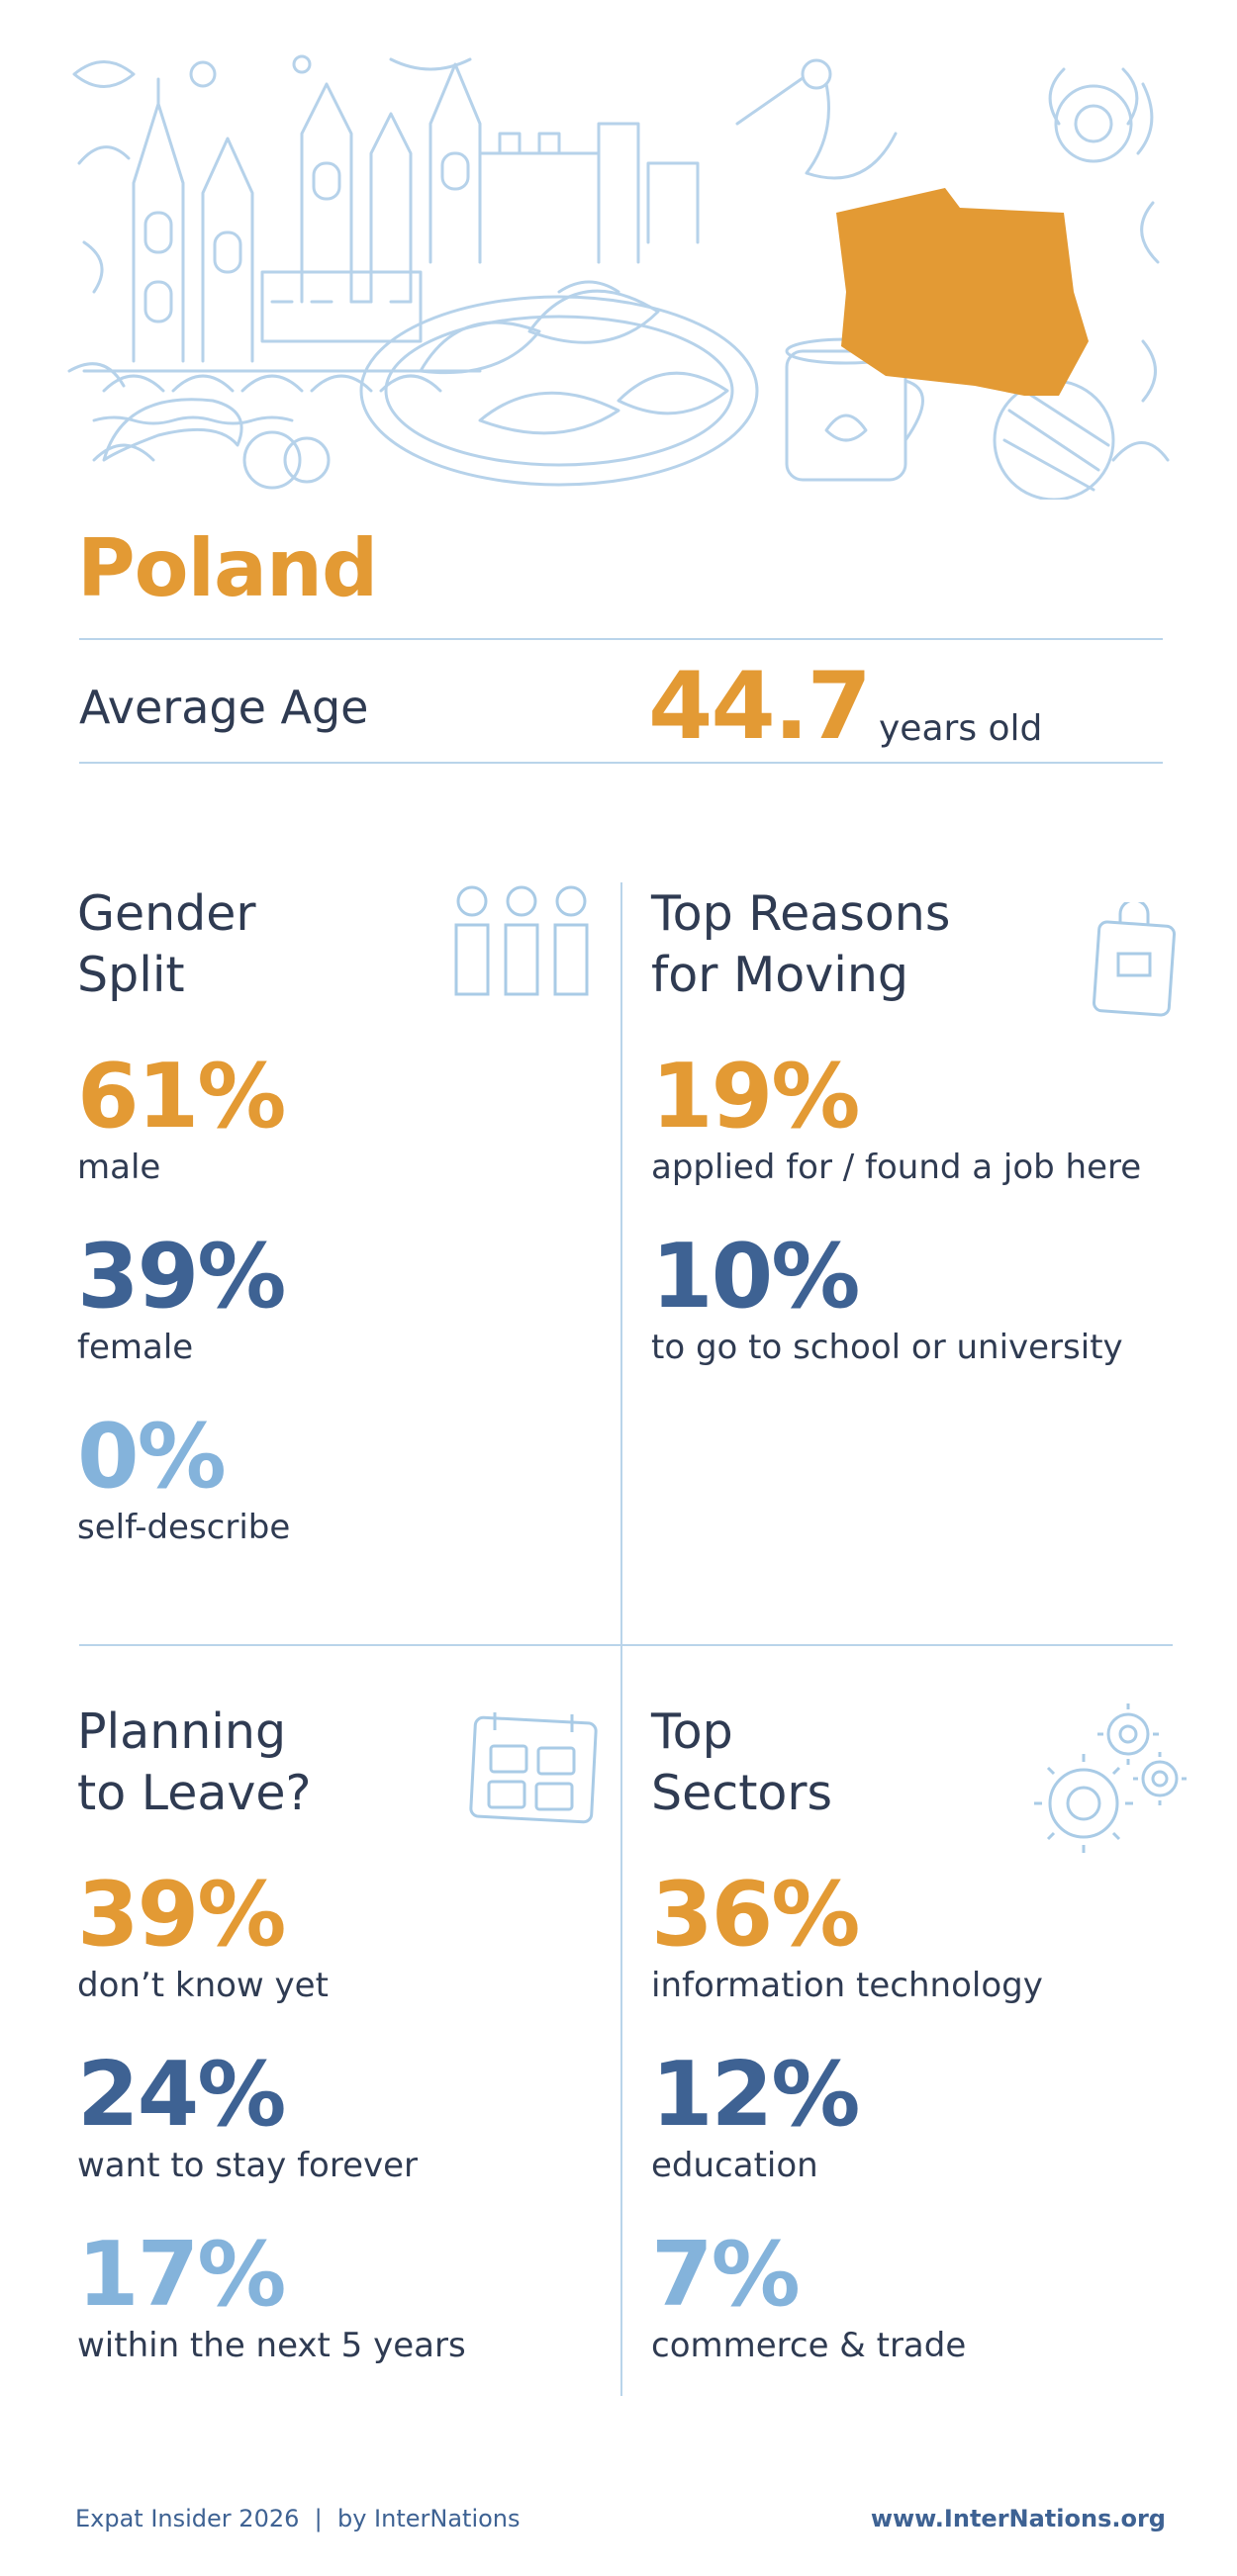 This screenshot has width=1237, height=2576. Describe the element at coordinates (756, 2095) in the screenshot. I see `stat-pct: 12%` at that location.